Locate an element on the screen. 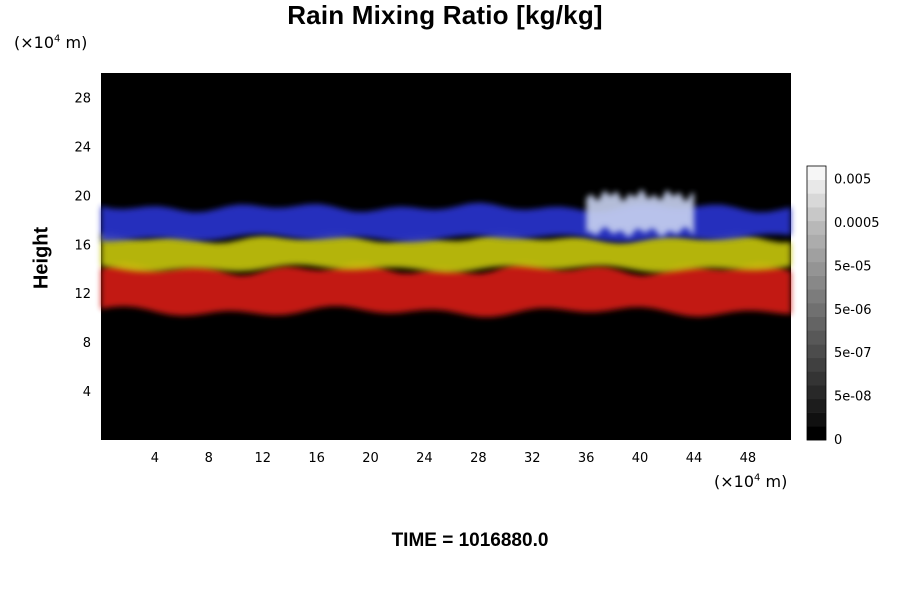 Image resolution: width=900 pixels, height=600 pixels. colorbar-label: 5e-08 is located at coordinates (853, 397).